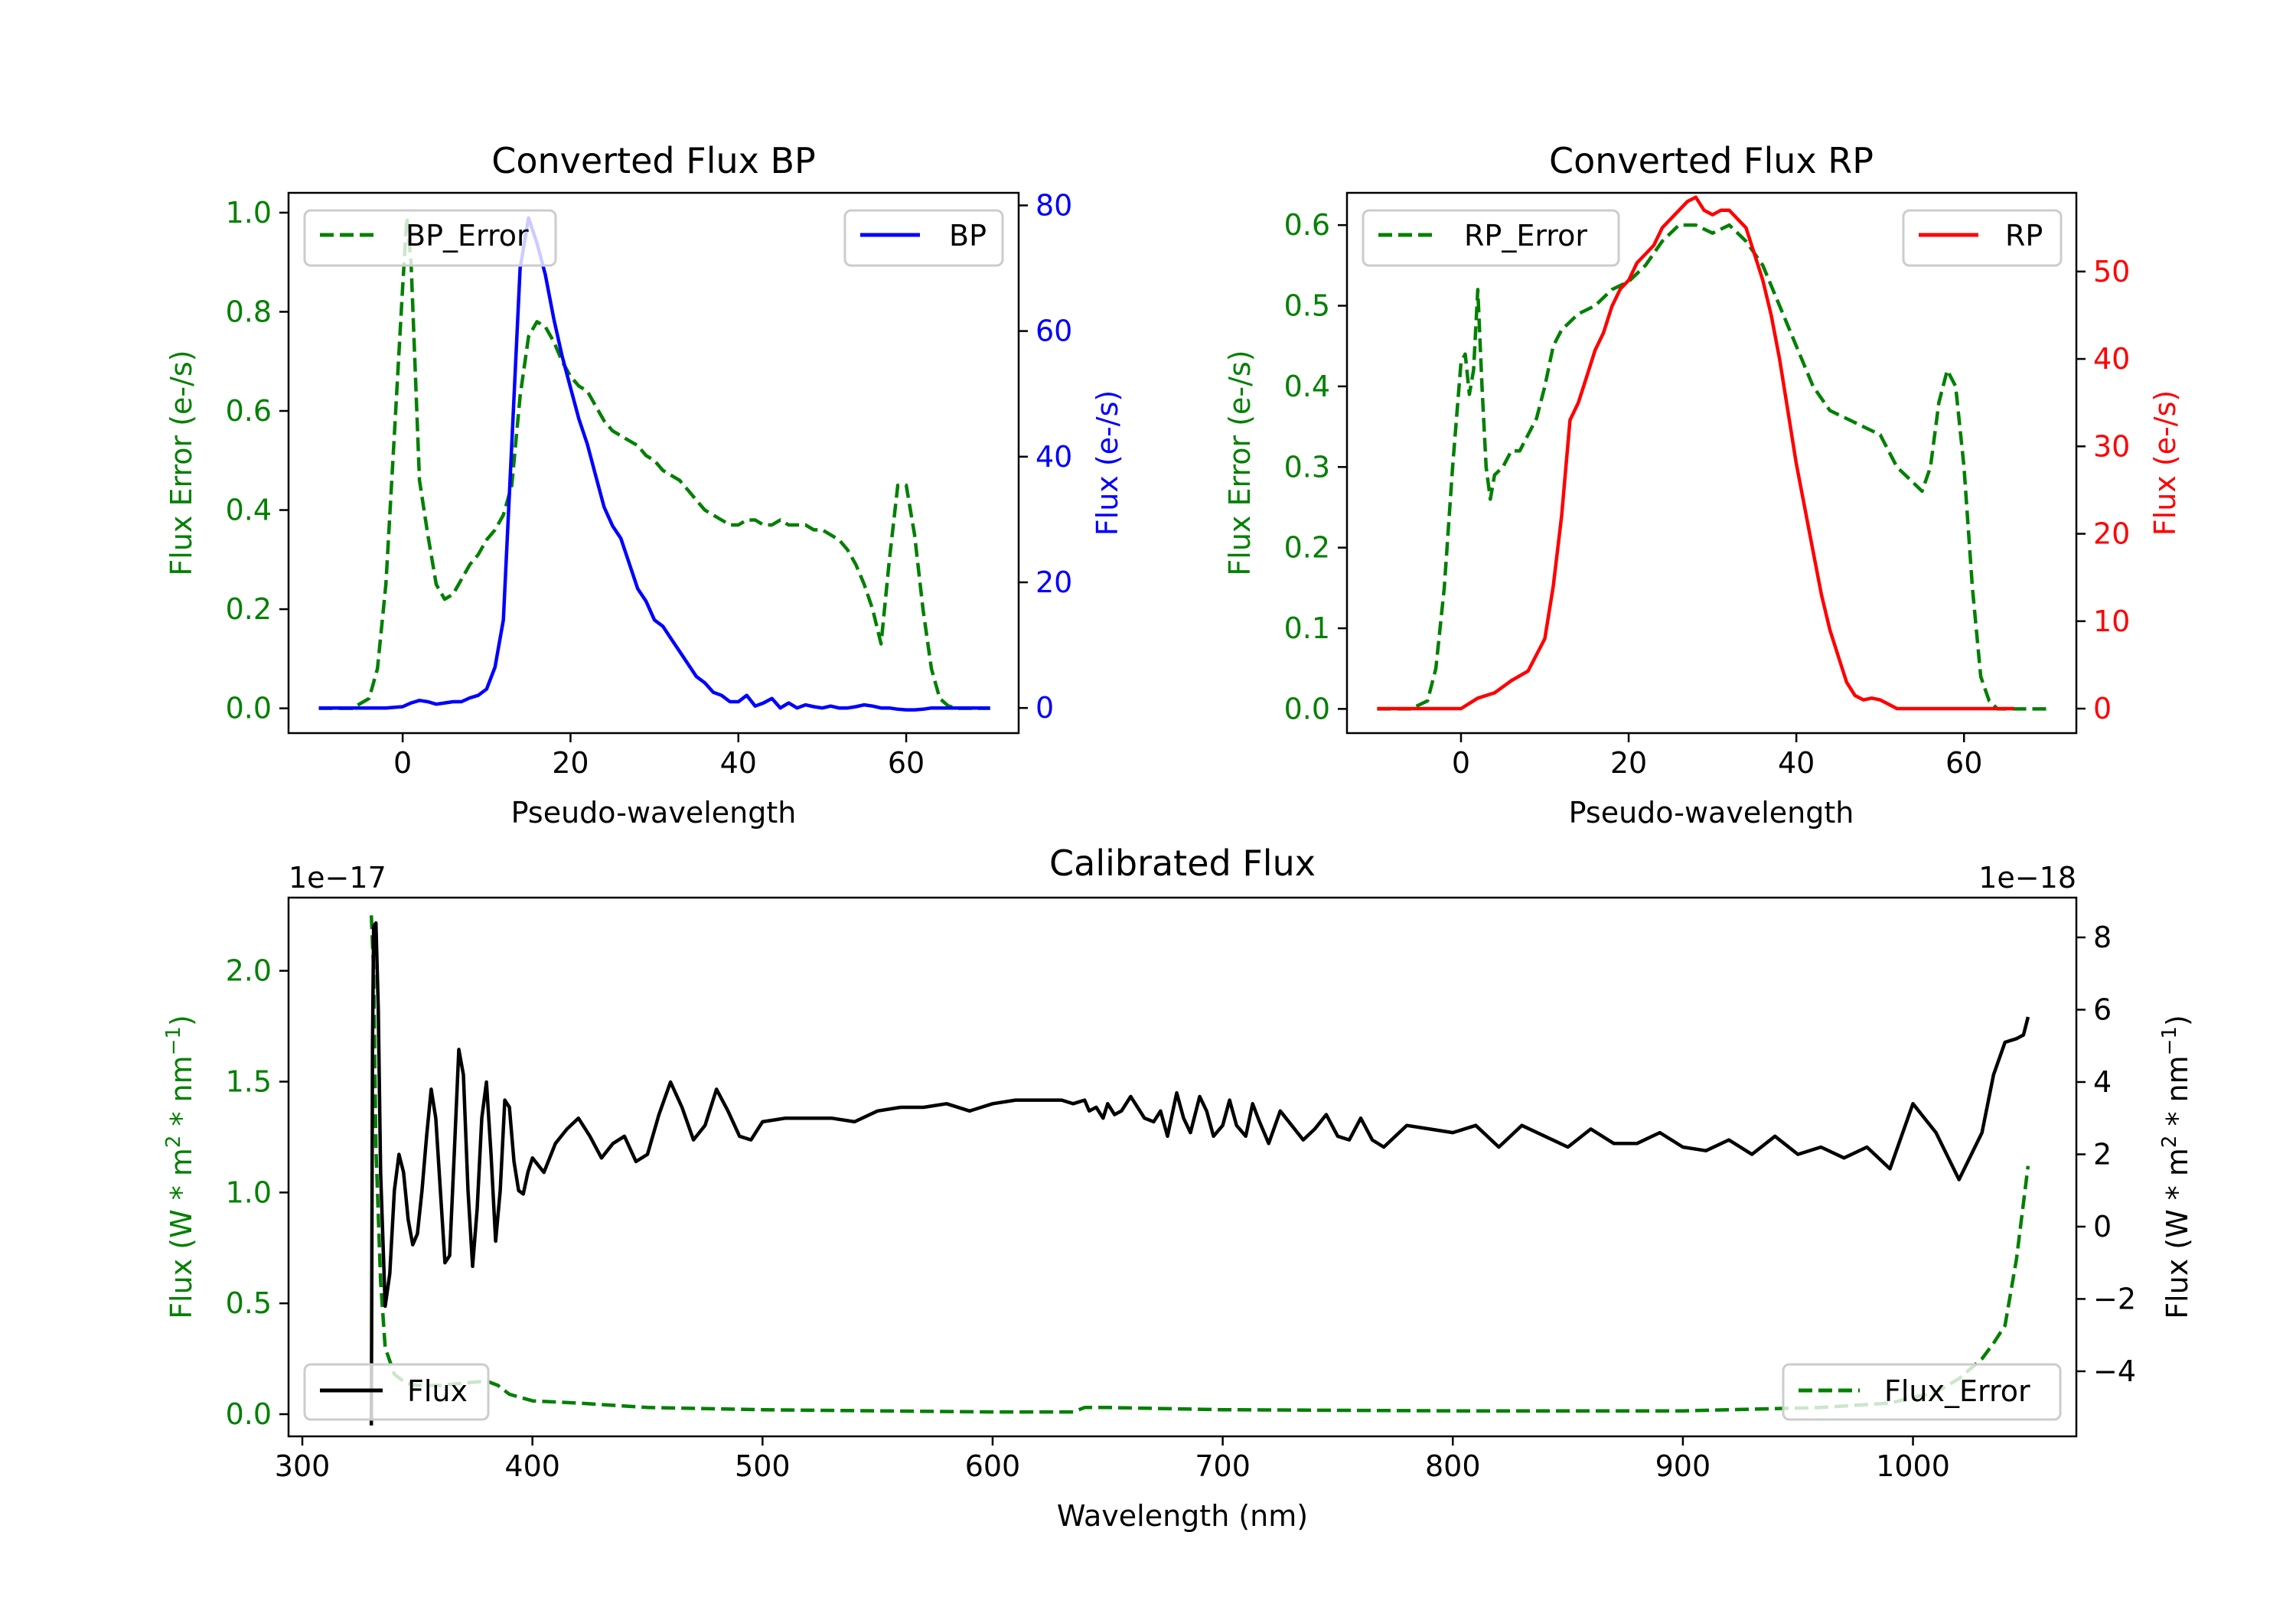 The image size is (2296, 1607). I want to click on rp-x-tick-label: 0, so click(1461, 763).